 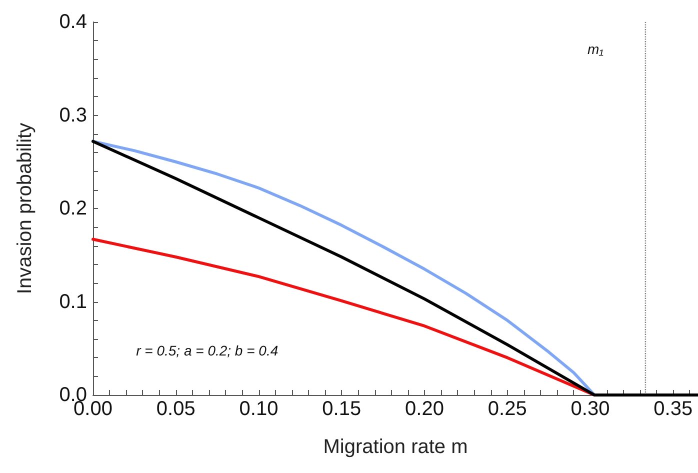 I want to click on x-tick-label: 0.15, so click(x=342, y=409).